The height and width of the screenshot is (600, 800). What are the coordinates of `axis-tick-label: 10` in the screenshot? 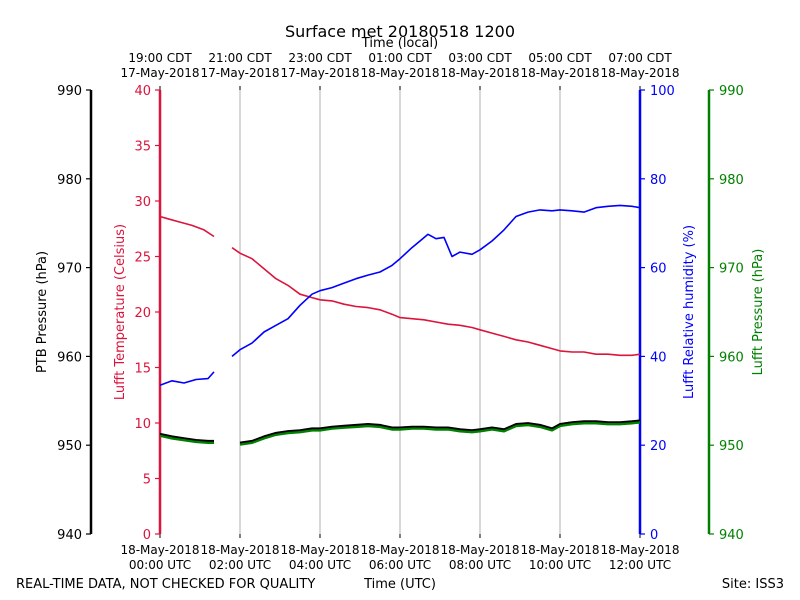 It's located at (142, 424).